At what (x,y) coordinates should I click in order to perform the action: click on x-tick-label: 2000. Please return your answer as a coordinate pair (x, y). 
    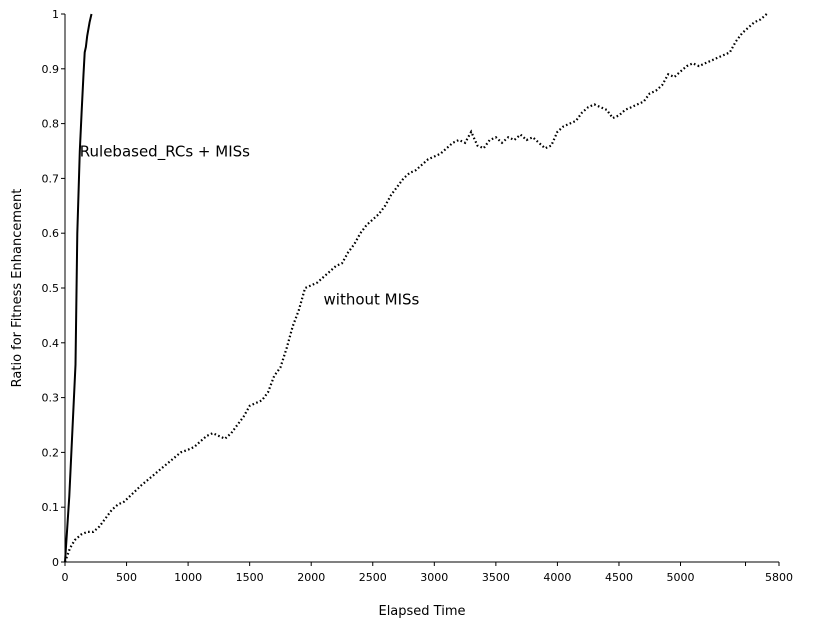
    Looking at the image, I should click on (311, 577).